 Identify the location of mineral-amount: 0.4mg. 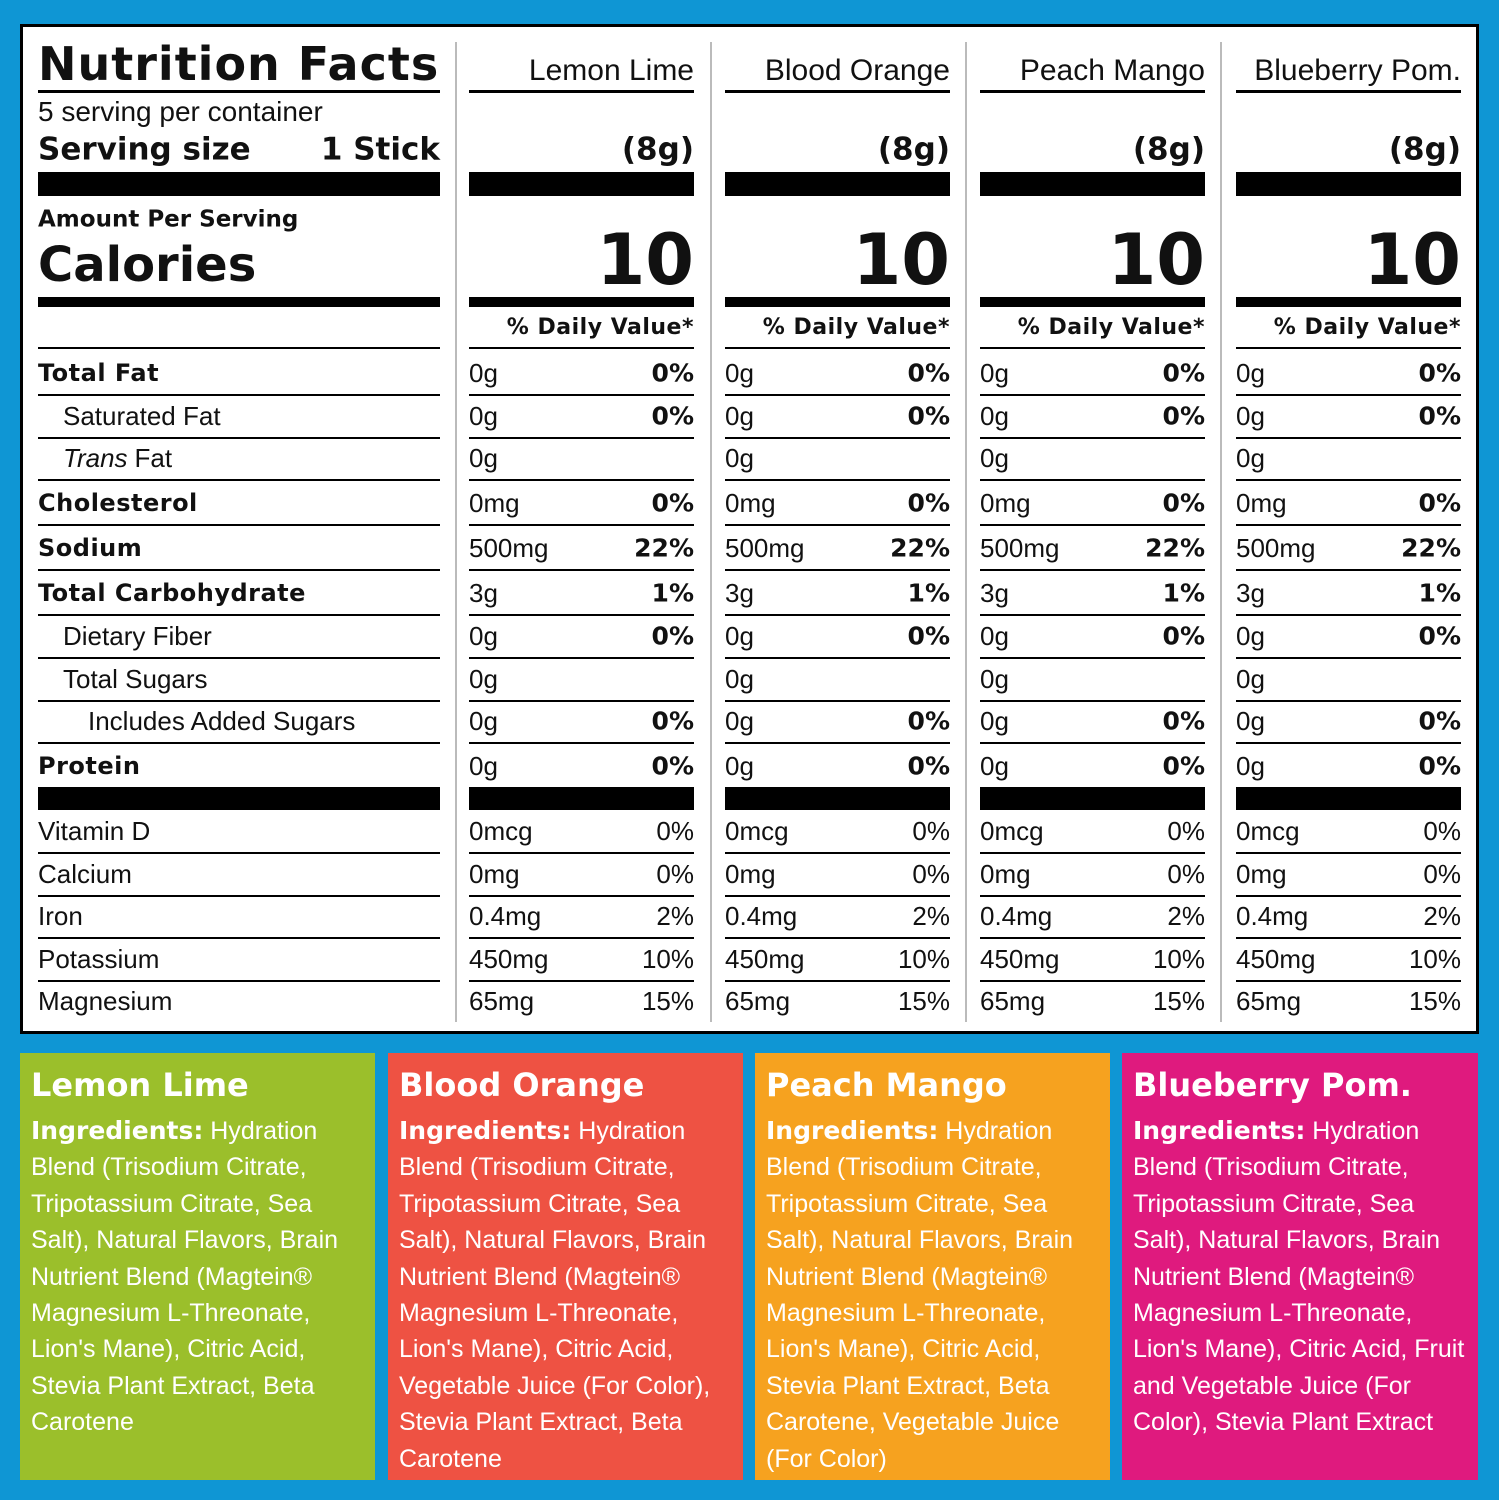
(1272, 916).